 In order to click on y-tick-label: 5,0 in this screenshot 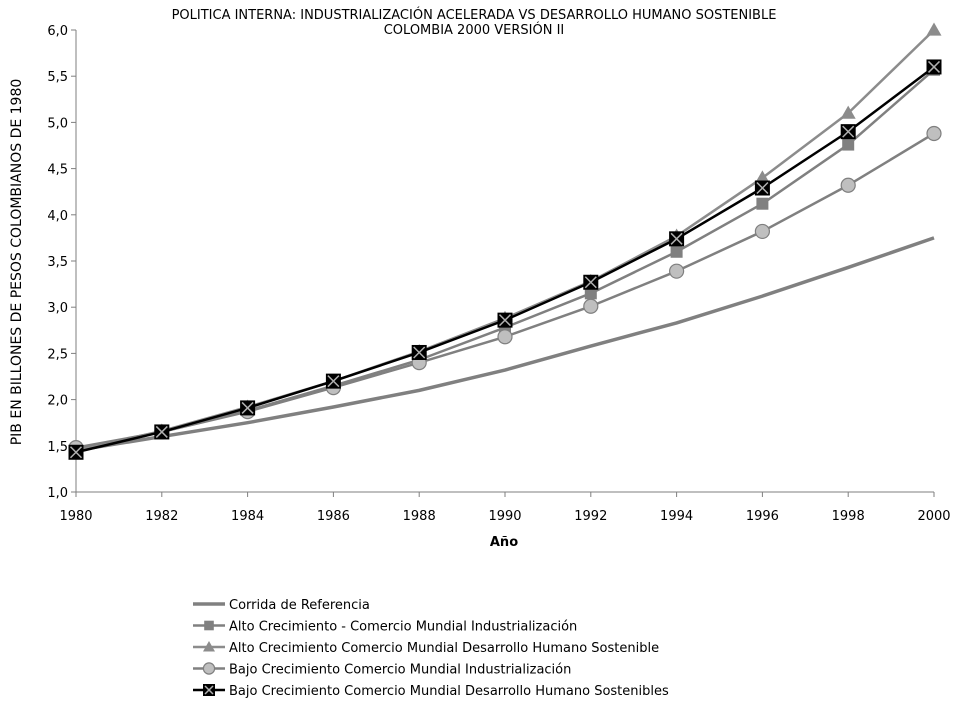, I will do `click(57, 123)`.